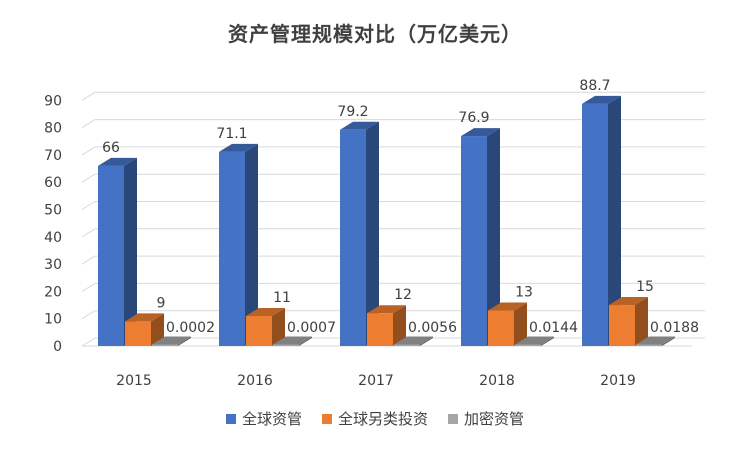 This screenshot has height=450, width=750. I want to click on data-label: 71.1, so click(231, 134).